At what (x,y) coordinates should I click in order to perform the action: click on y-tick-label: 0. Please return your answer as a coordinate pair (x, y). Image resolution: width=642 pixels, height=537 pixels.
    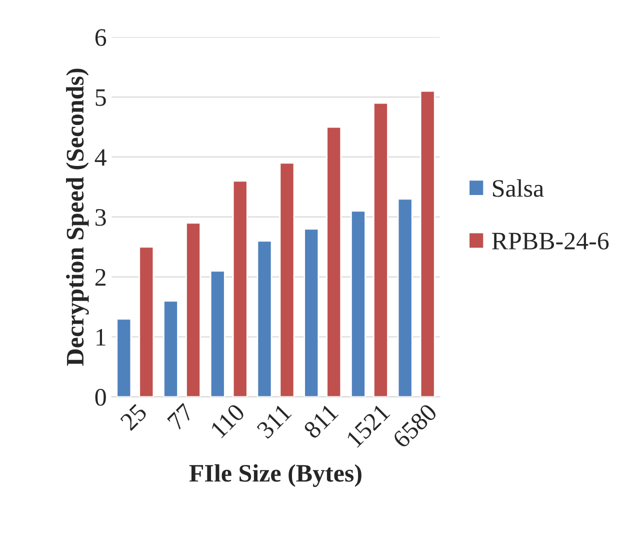
    Looking at the image, I should click on (100, 397).